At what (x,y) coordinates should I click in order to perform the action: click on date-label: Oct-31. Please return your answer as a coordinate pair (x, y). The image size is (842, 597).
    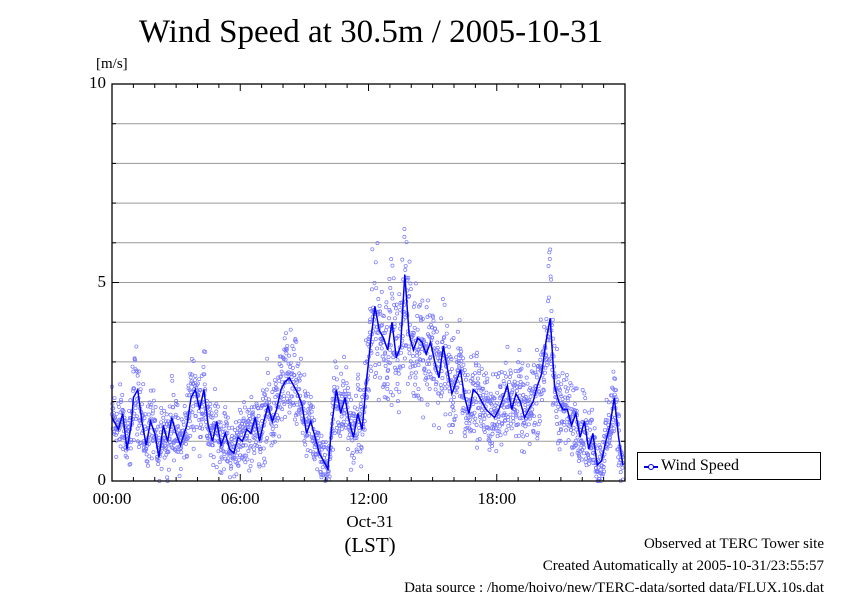
    Looking at the image, I should click on (370, 521).